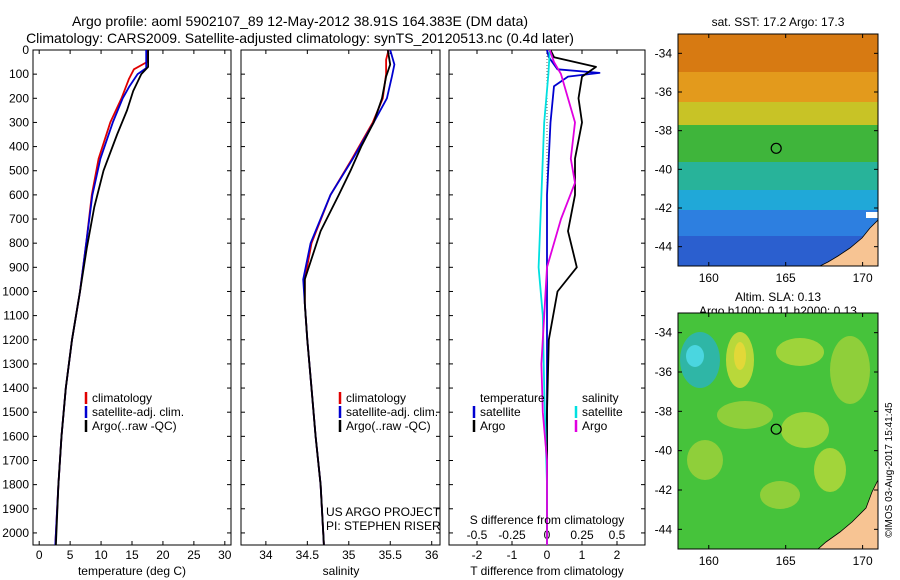  Describe the element at coordinates (664, 333) in the screenshot. I see `lat-tick-label: -34` at that location.